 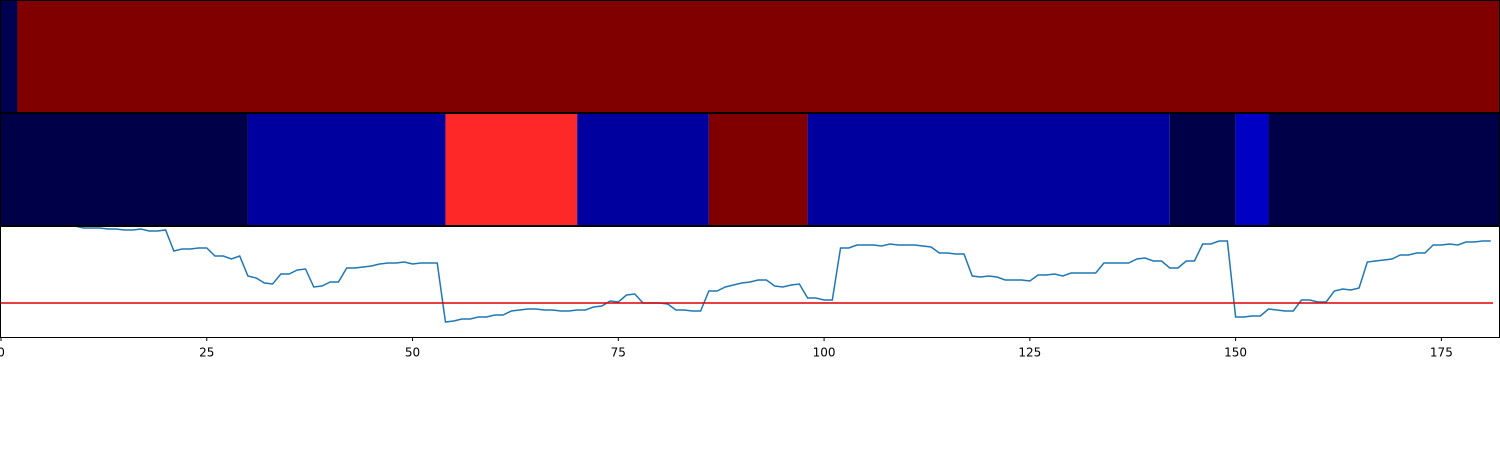 What do you see at coordinates (206, 353) in the screenshot?
I see `x-tick-label: 25` at bounding box center [206, 353].